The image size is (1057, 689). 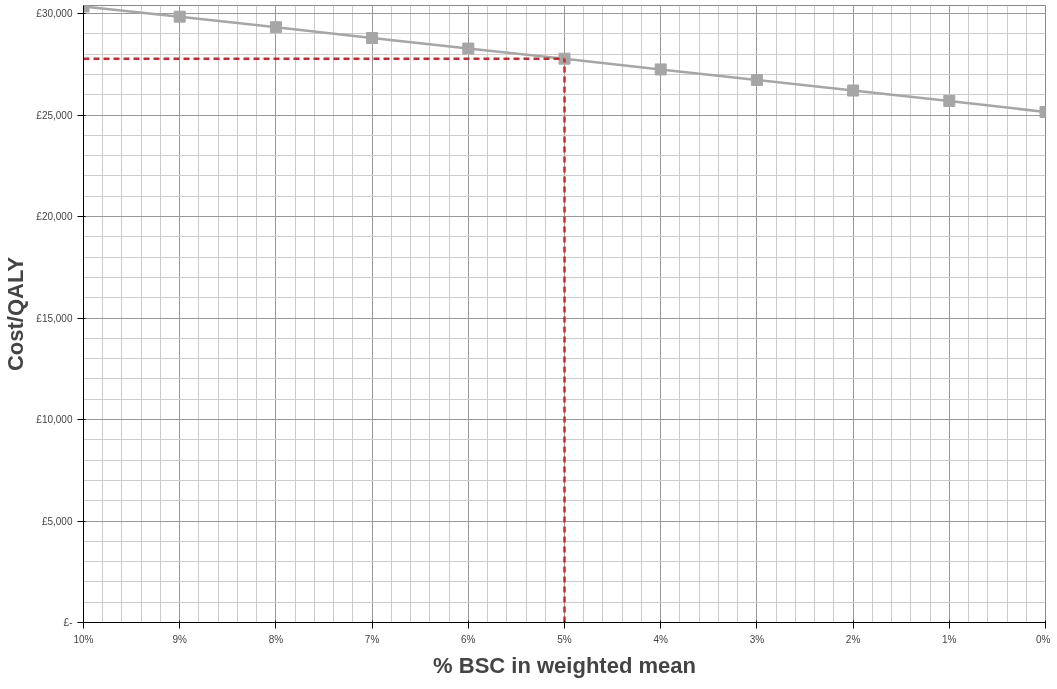 I want to click on y-axis-title: Cost/QALY, so click(x=16, y=314).